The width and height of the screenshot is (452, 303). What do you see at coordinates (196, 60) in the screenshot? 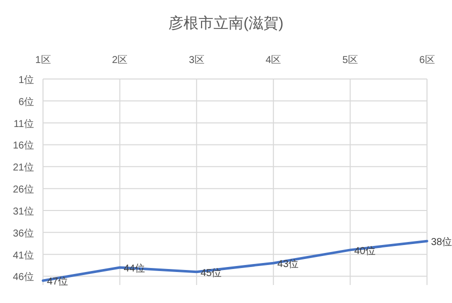
I see `x-tick-label: 3区` at bounding box center [196, 60].